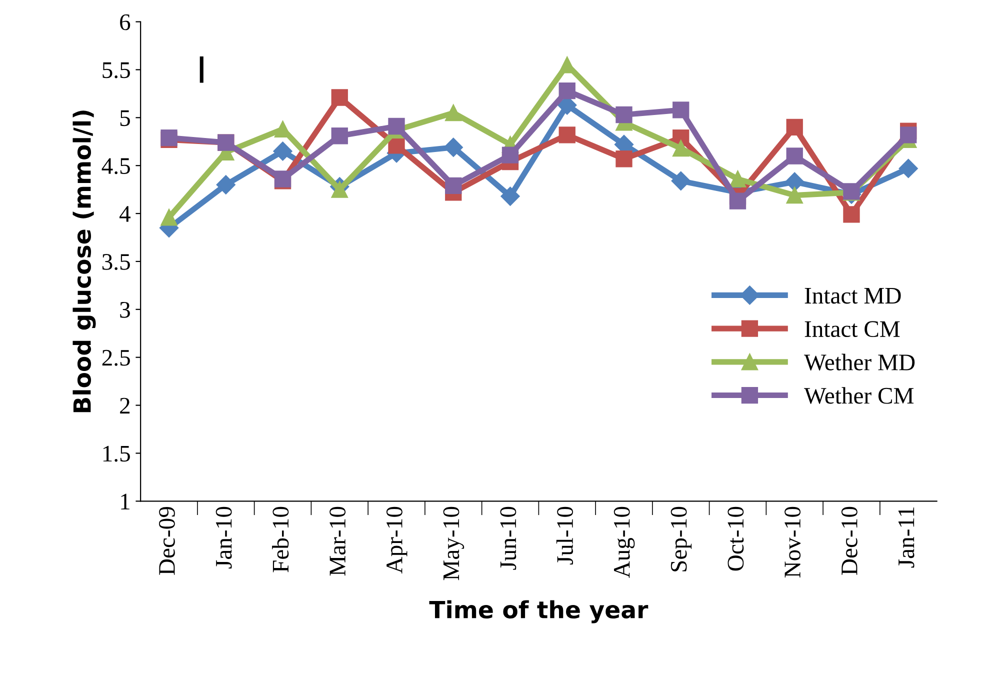 This screenshot has height=680, width=983. Describe the element at coordinates (852, 329) in the screenshot. I see `legend-label: Intact CM` at that location.